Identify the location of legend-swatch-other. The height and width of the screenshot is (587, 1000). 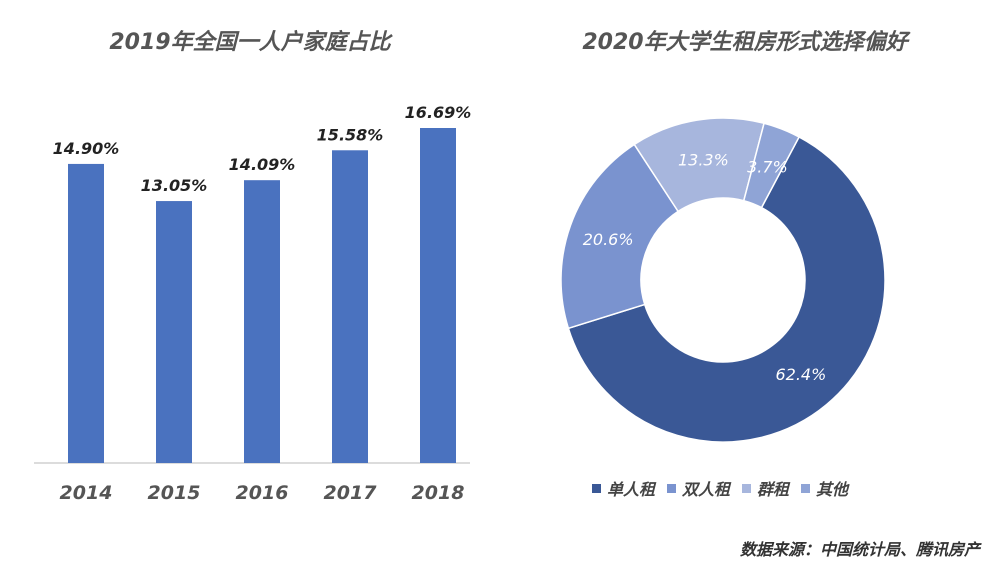
(806, 488).